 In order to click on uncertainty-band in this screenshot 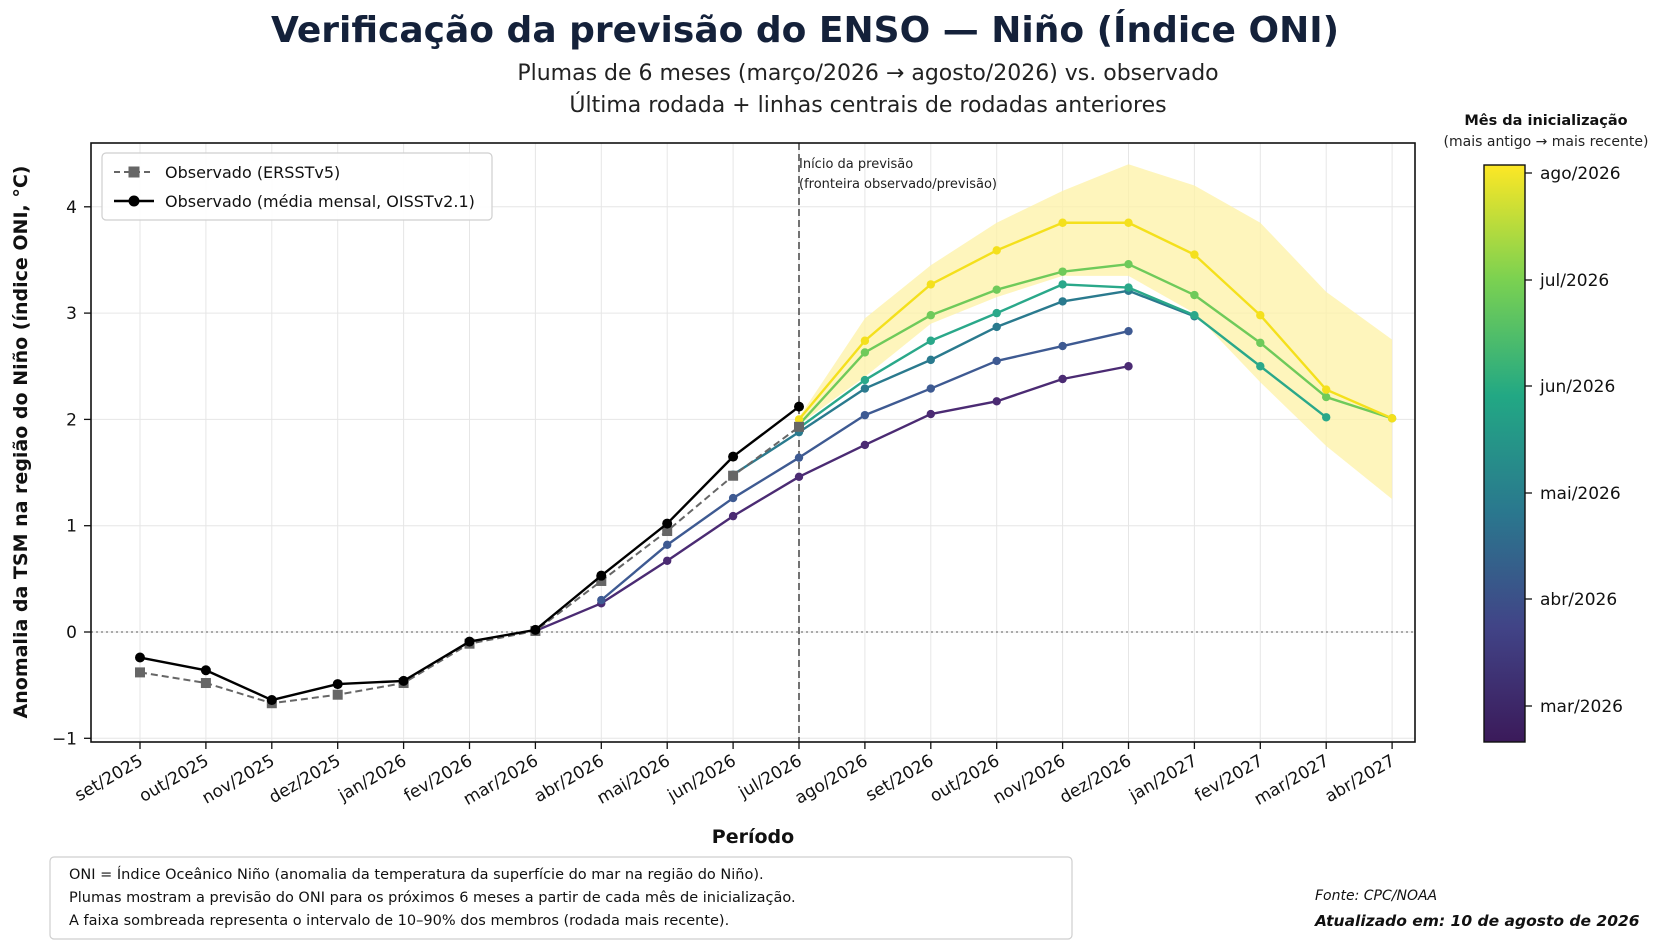, I will do `click(1096, 332)`.